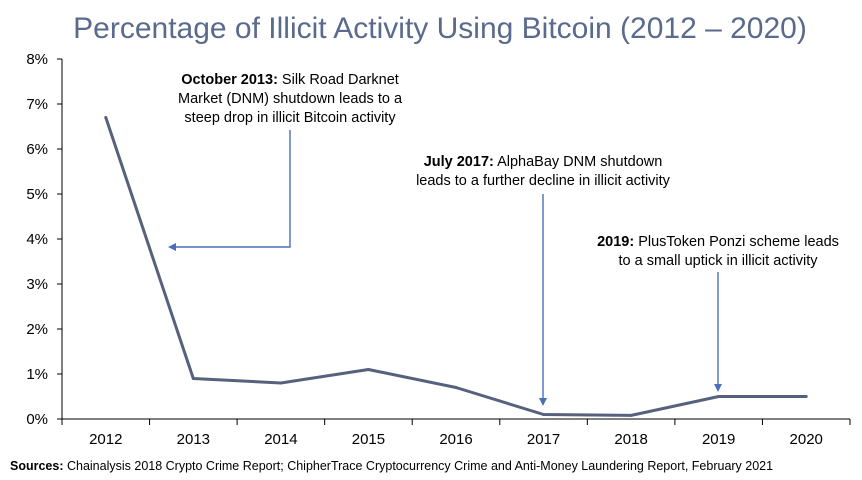 This screenshot has height=480, width=862. I want to click on annotation-text: Silk Road Darknet, so click(338, 80).